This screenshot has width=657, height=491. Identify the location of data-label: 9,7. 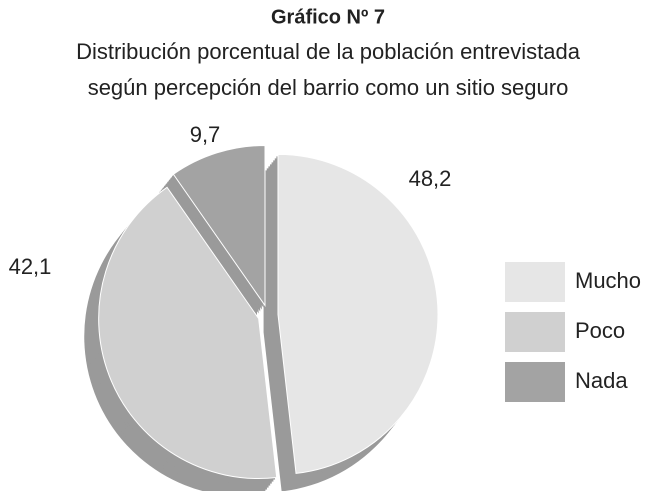
(205, 134).